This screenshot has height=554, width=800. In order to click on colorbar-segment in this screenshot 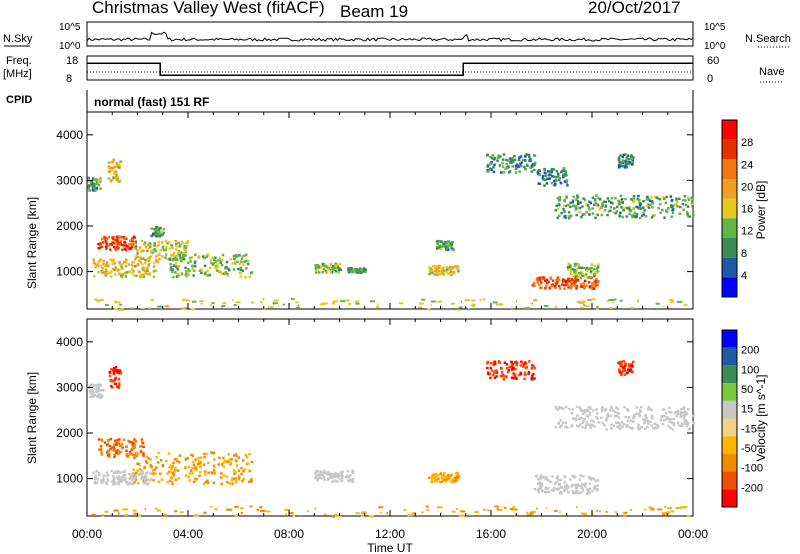, I will do `click(729, 169)`.